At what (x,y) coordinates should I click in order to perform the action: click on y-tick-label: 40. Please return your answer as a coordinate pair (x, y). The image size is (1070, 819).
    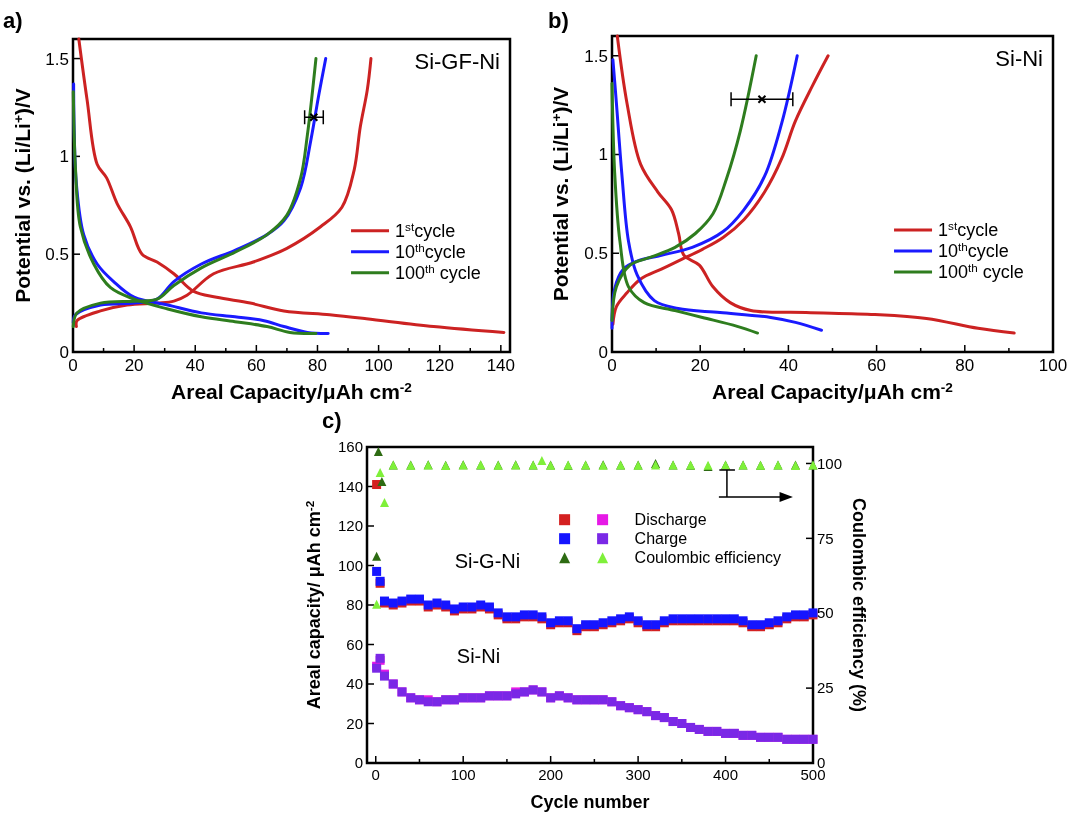
    Looking at the image, I should click on (354, 684).